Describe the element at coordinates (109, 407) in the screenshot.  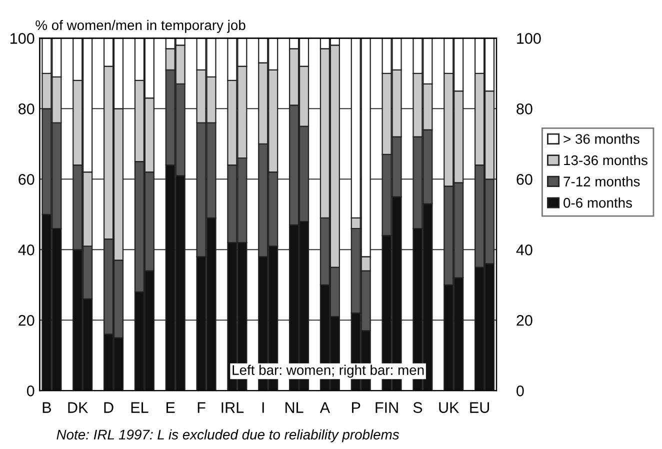
I see `x-tick-label: D` at that location.